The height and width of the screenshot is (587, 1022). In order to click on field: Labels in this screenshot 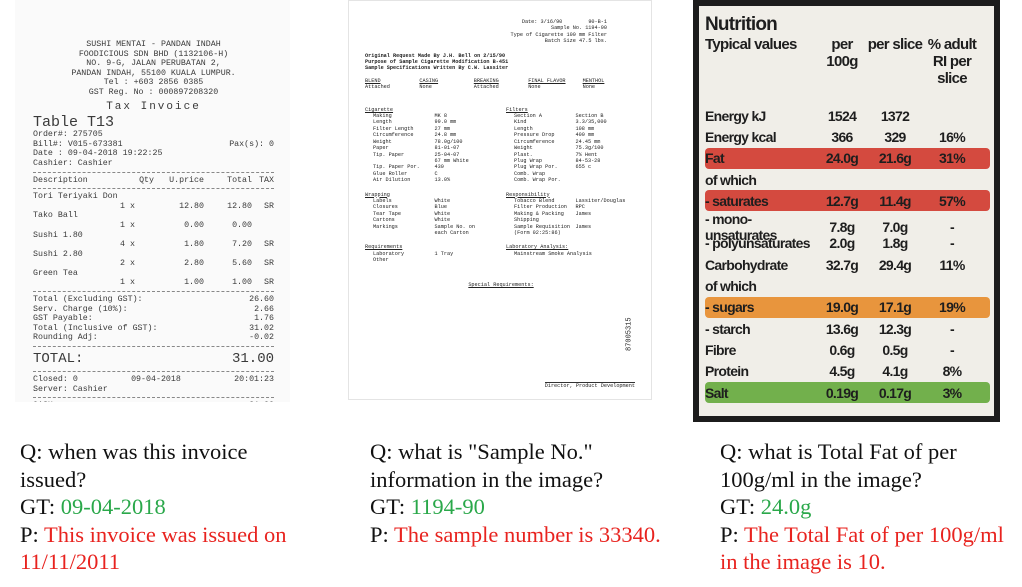, I will do `click(382, 200)`.